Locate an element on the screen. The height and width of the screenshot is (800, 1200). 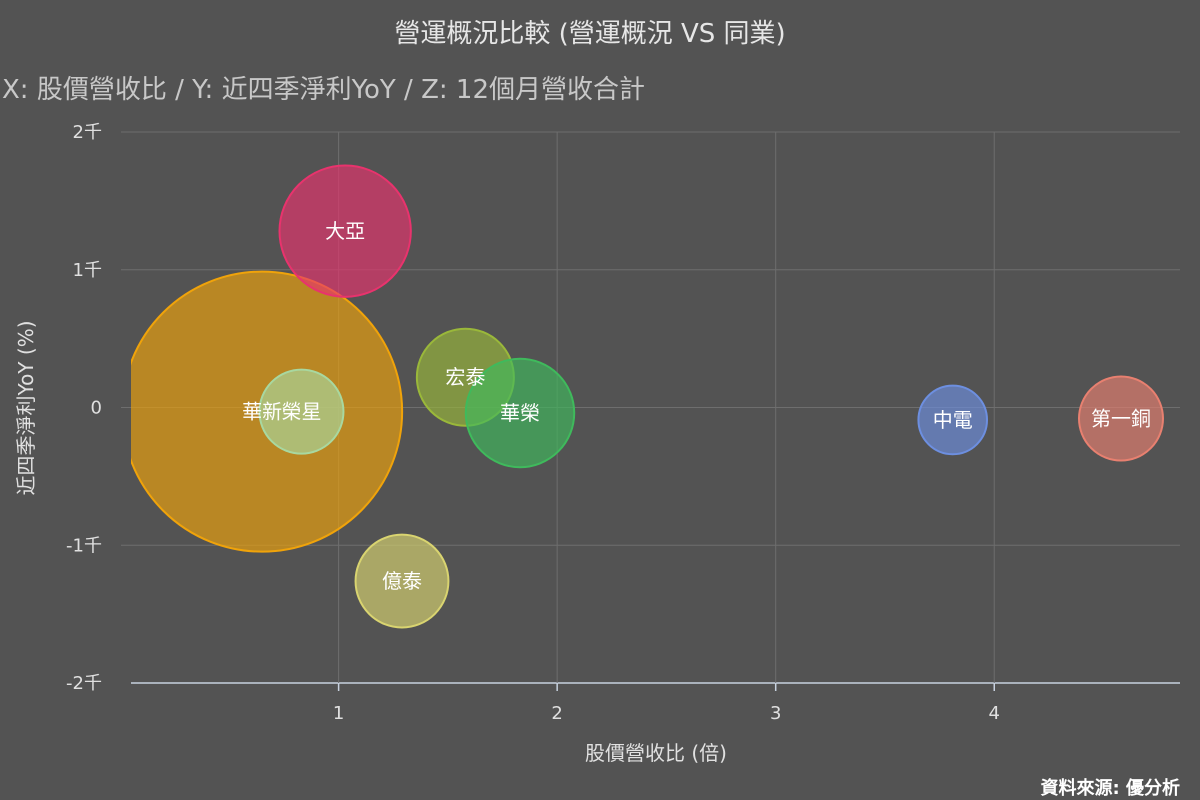
bubble-label-大亞: 大亞 is located at coordinates (345, 231).